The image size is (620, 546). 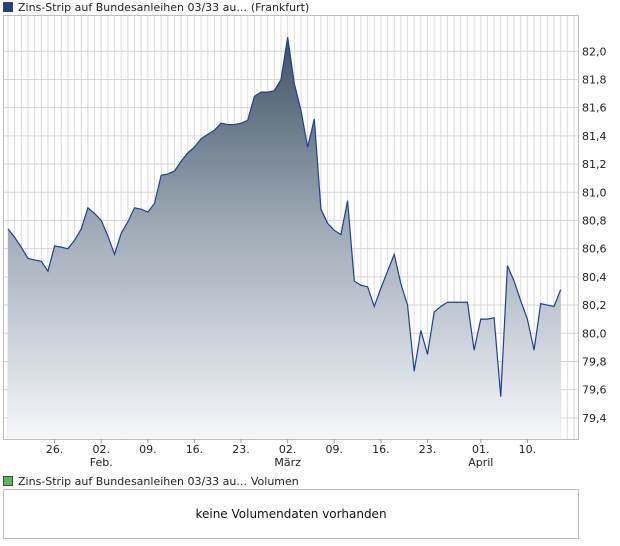 I want to click on y-tick-label: 81,2, so click(x=594, y=164).